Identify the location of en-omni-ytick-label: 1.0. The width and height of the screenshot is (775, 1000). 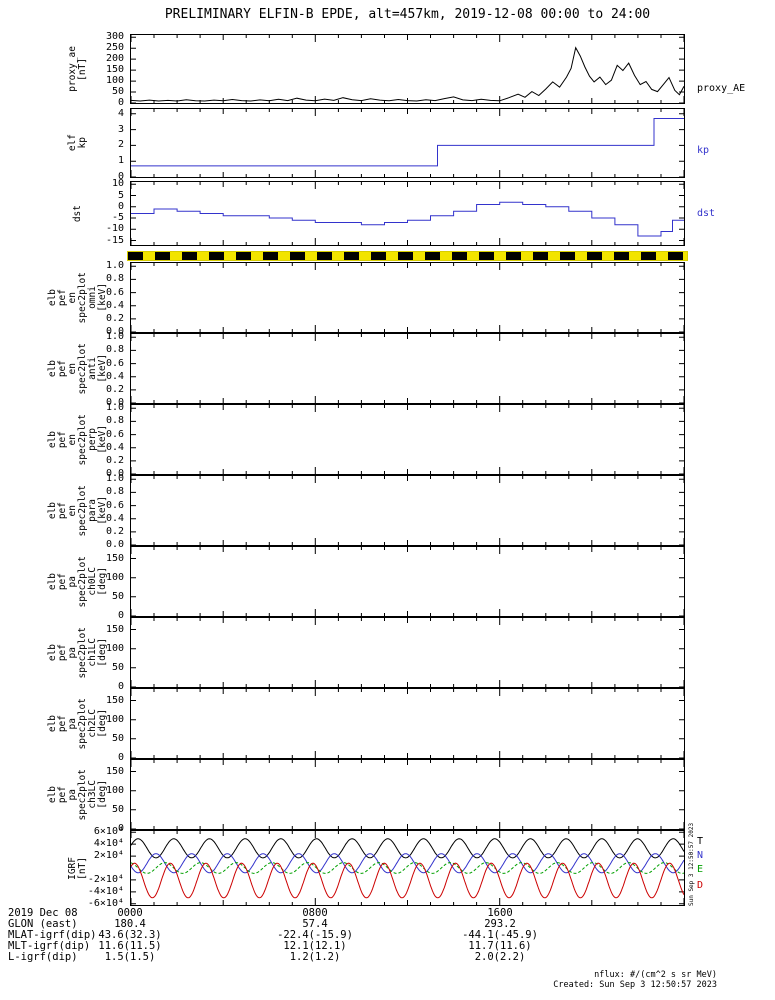
(114, 266).